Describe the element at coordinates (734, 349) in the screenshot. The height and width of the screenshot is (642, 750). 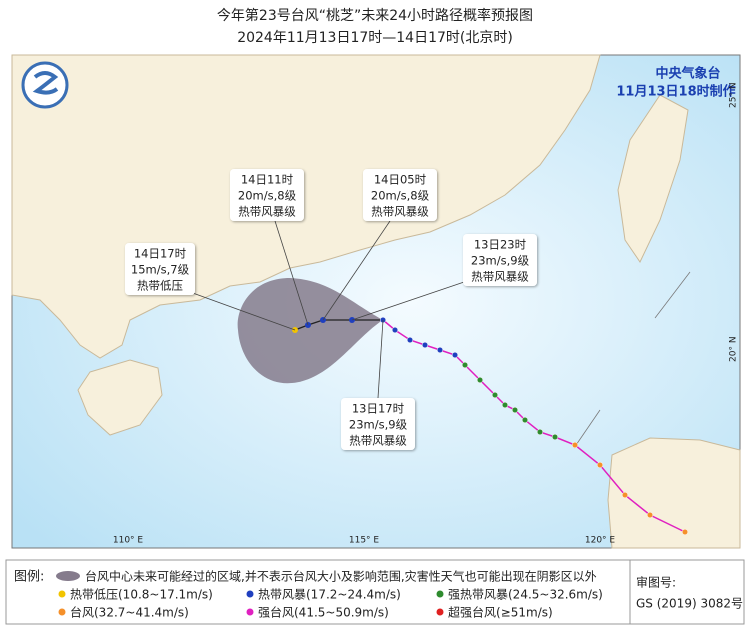
I see `lat-label: 20° N` at that location.